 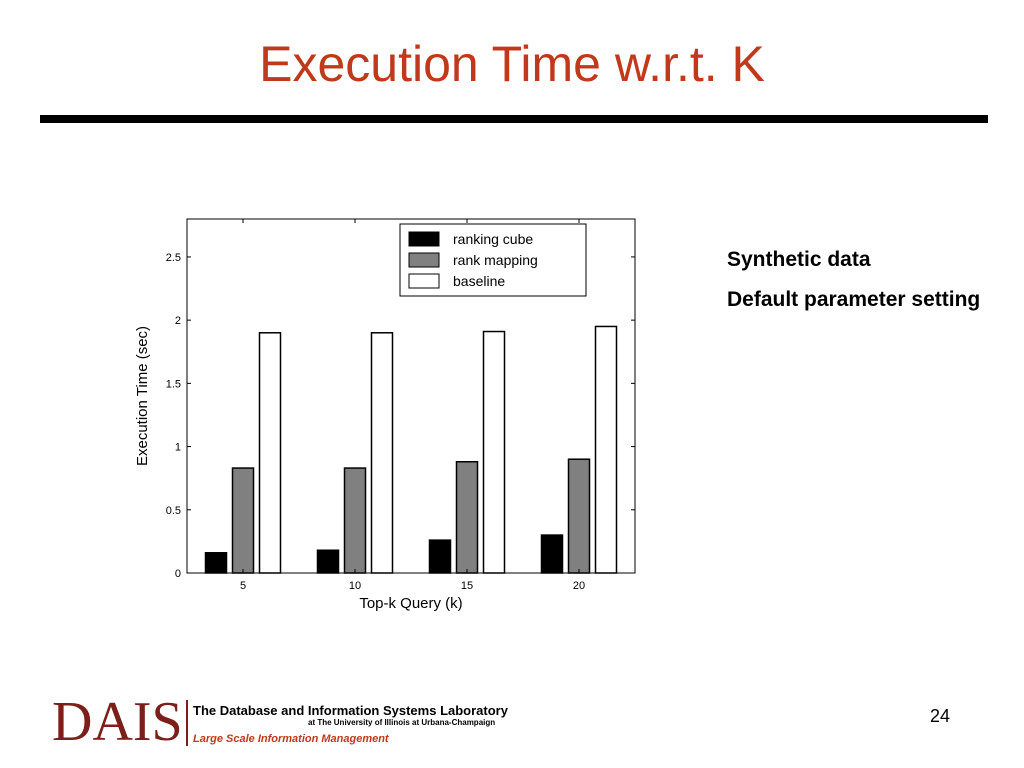 What do you see at coordinates (799, 259) in the screenshot?
I see `note-synthetic-data: Synthetic data` at bounding box center [799, 259].